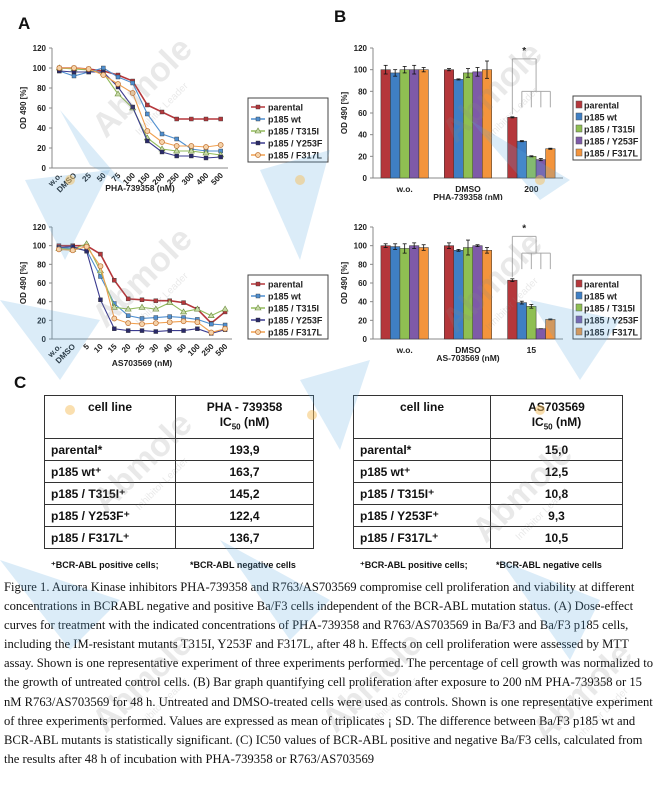 Image resolution: width=663 pixels, height=806 pixels. I want to click on x-tick-label: 15, so click(532, 350).